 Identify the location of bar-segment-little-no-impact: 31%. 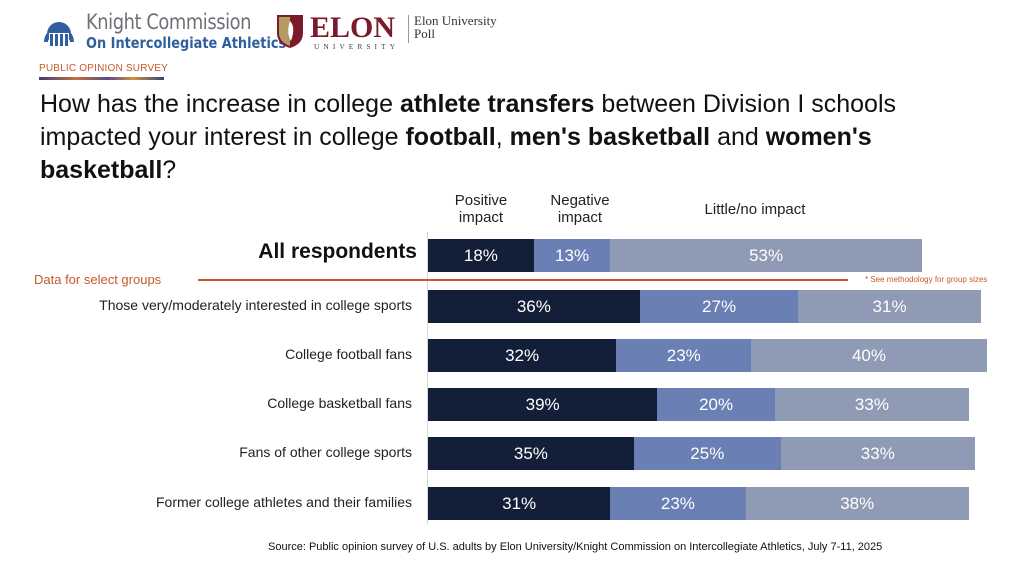
(889, 306).